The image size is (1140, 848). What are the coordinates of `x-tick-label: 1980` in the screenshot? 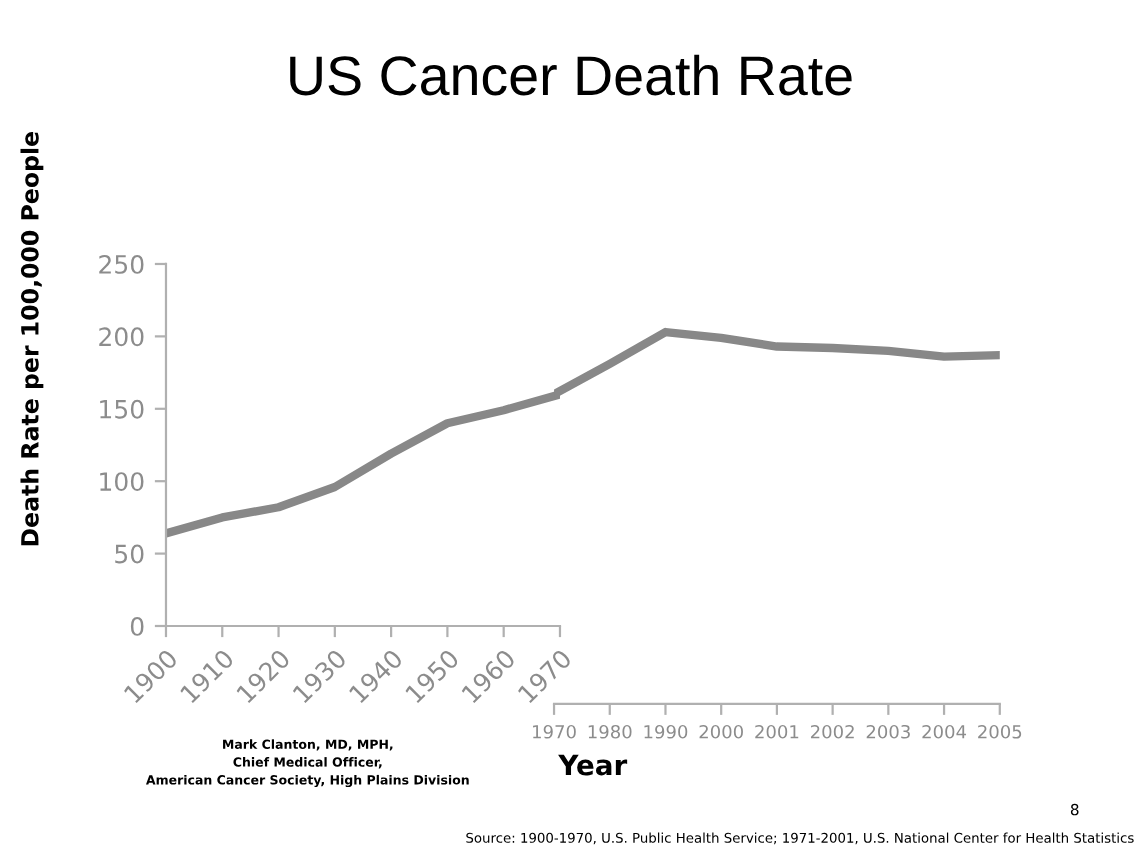 It's located at (610, 731).